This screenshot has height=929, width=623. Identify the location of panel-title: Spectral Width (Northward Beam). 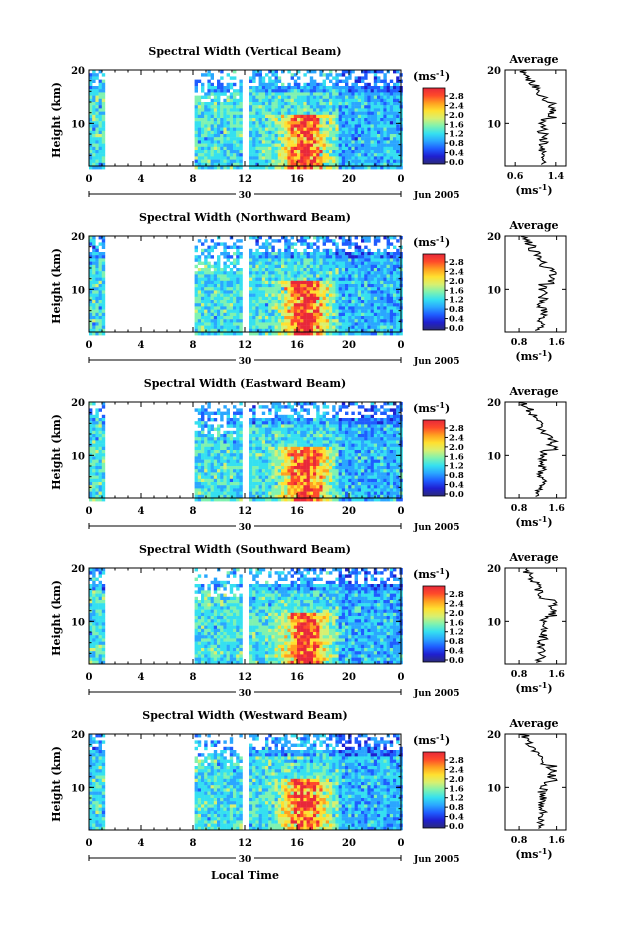
(245, 217).